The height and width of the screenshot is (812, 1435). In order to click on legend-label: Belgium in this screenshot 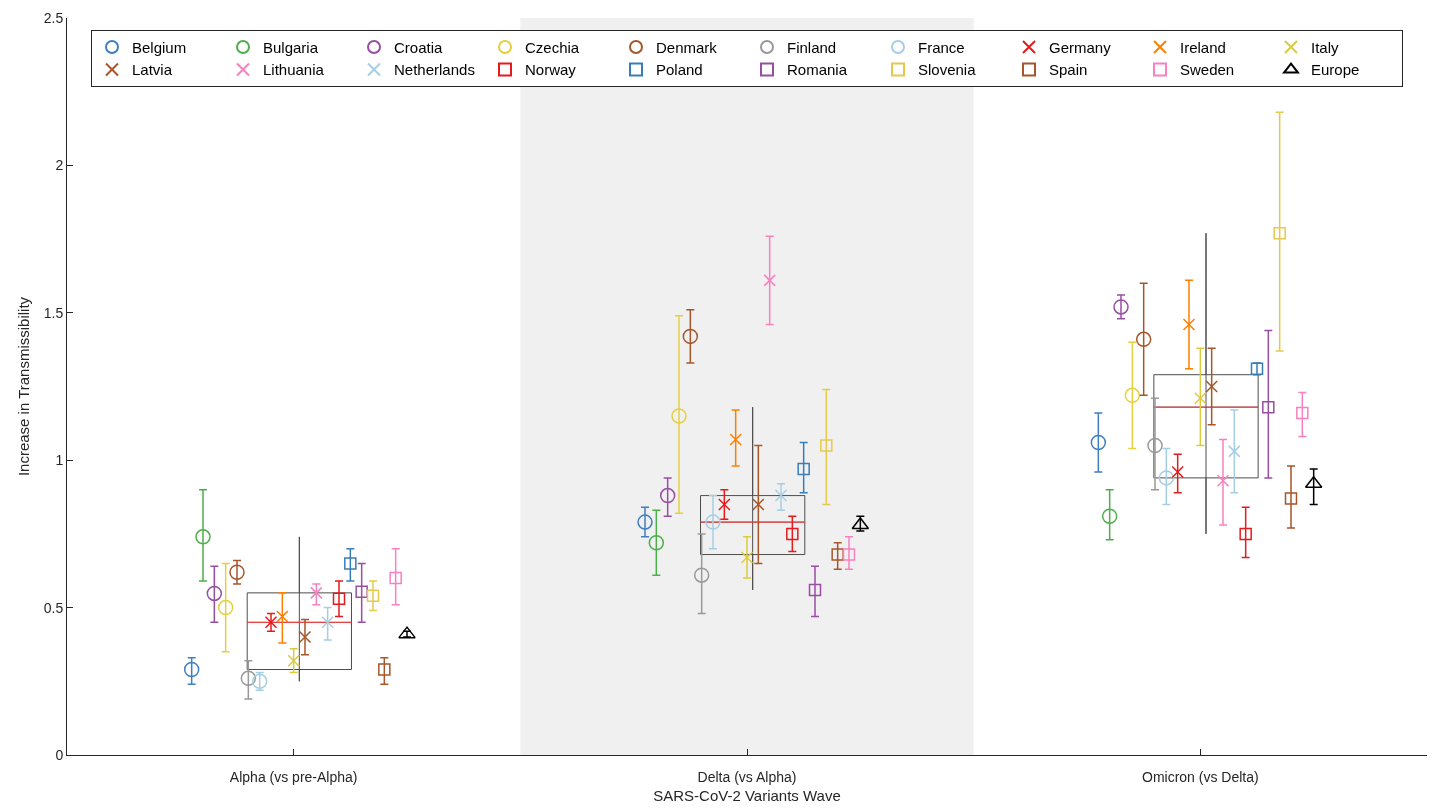, I will do `click(159, 47)`.